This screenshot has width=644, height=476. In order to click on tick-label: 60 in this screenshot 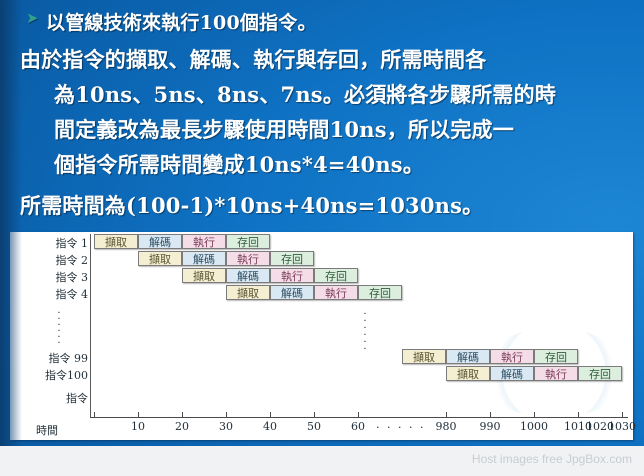, I will do `click(358, 426)`.